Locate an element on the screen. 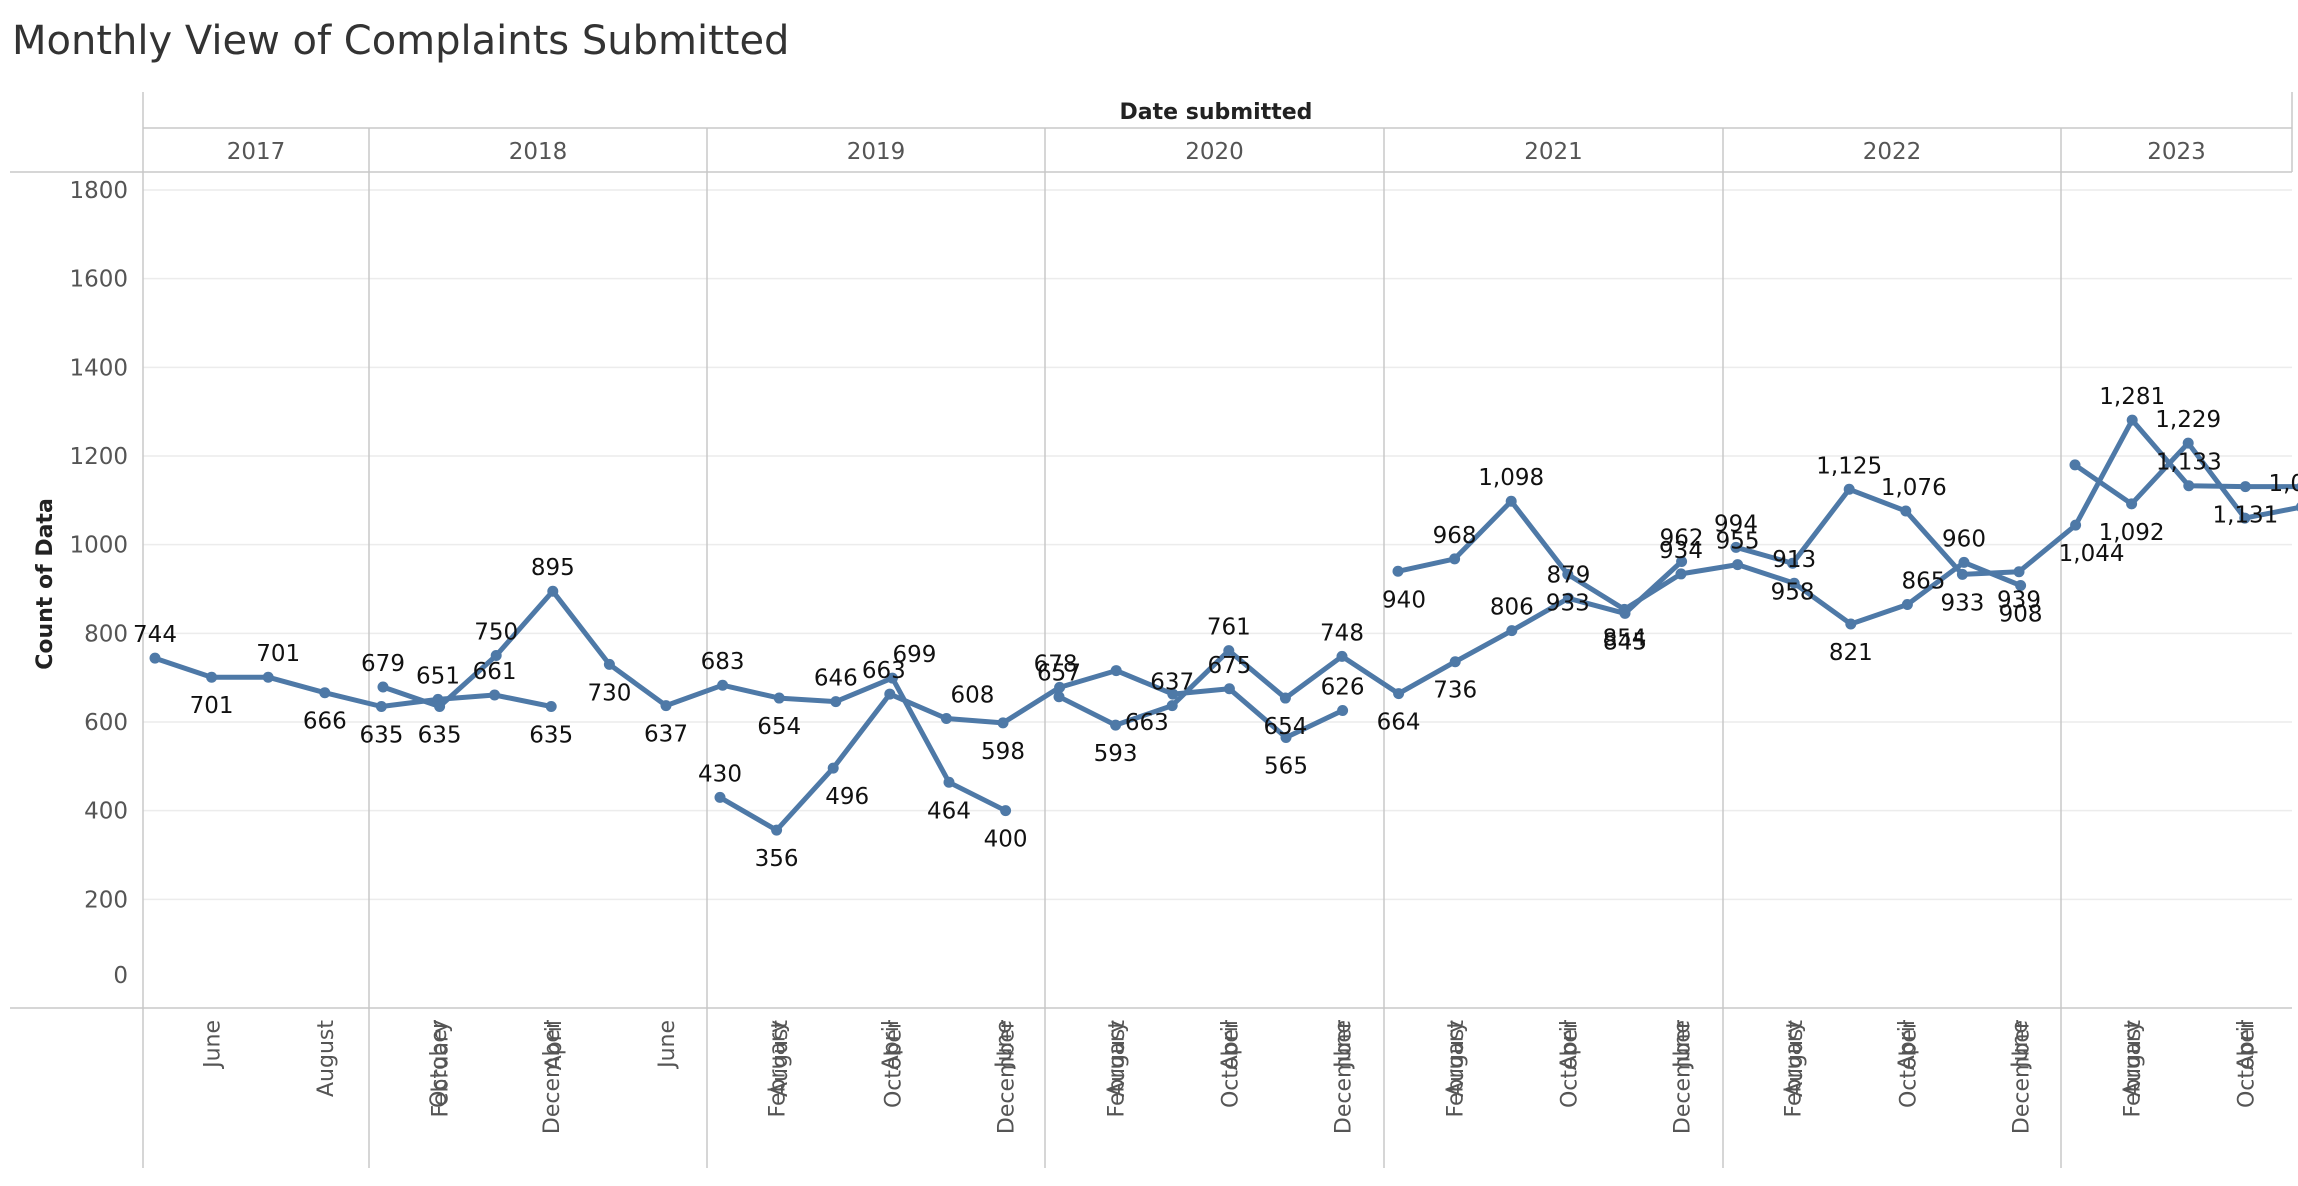  data-label: 598 is located at coordinates (1003, 752).